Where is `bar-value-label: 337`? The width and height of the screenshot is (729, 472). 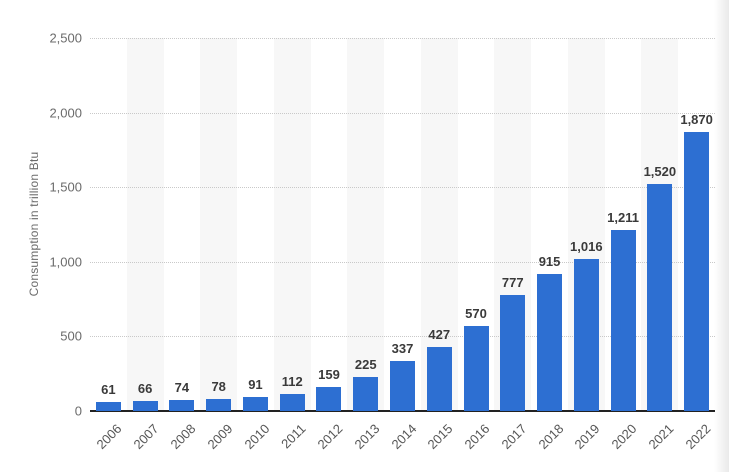 bar-value-label: 337 is located at coordinates (402, 348).